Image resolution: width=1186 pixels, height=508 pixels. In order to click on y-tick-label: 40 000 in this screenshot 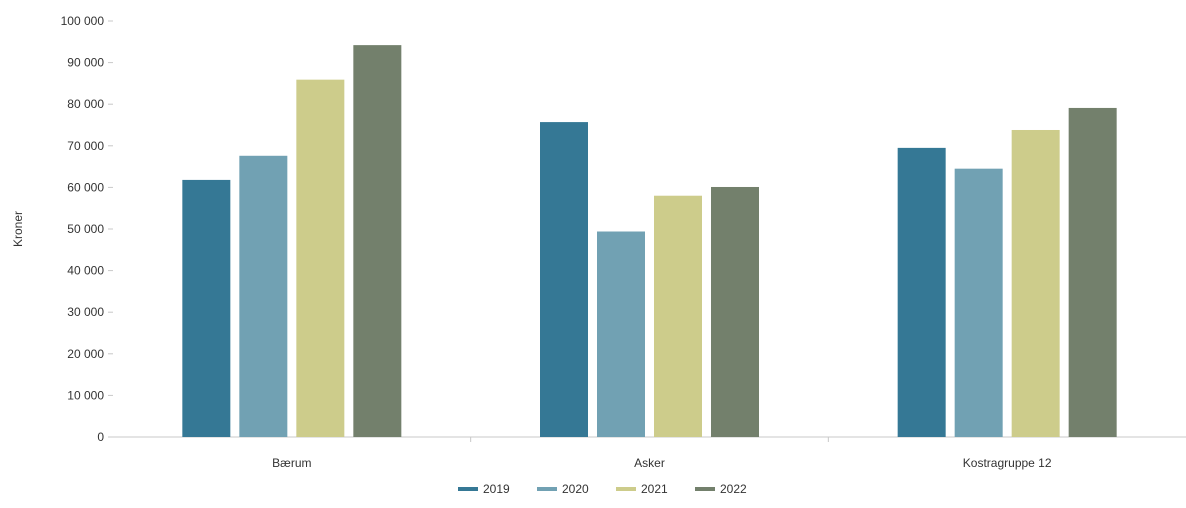, I will do `click(85, 271)`.